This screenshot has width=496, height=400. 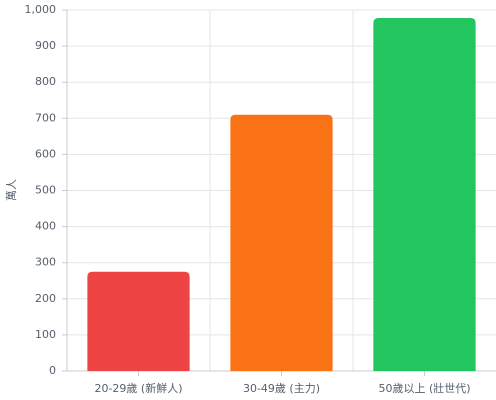 I want to click on y-tick-label: 100, so click(x=45, y=334).